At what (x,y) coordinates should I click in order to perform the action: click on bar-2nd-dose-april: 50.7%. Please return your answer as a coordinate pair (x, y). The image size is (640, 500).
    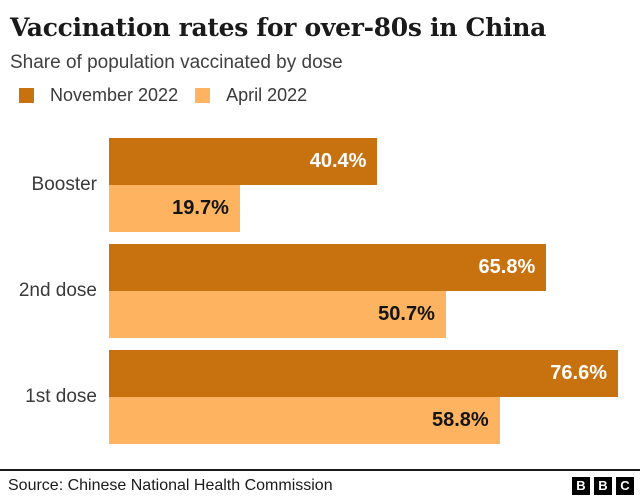
    Looking at the image, I should click on (277, 315).